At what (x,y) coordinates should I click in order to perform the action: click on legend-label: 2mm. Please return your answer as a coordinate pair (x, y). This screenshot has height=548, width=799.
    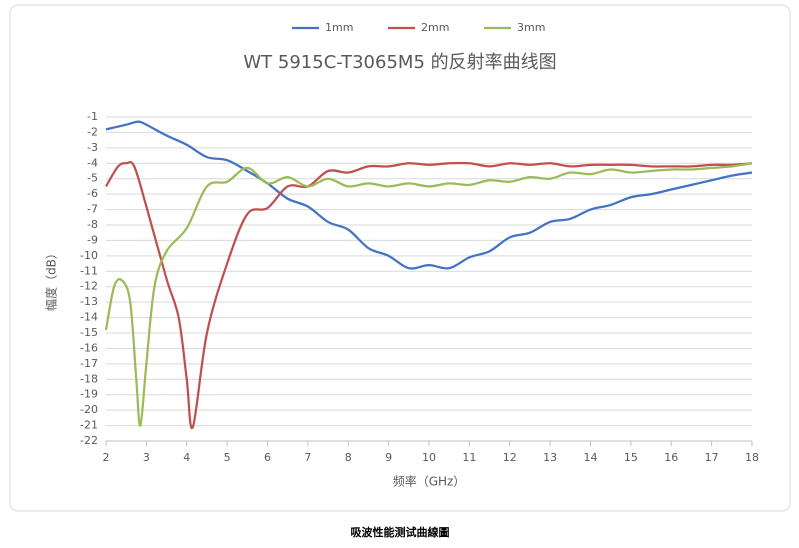
    Looking at the image, I should click on (435, 27).